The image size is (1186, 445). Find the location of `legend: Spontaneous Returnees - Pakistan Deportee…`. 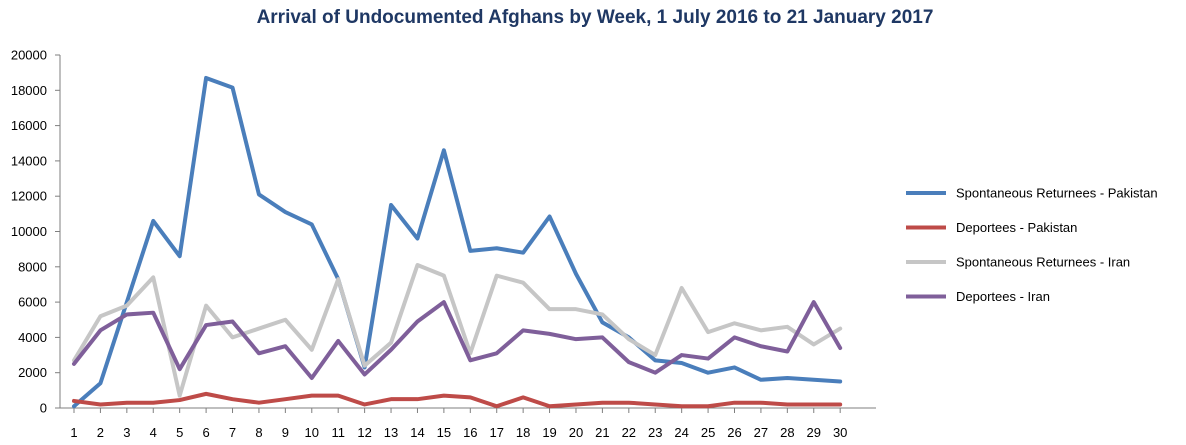

legend: Spontaneous Returnees - Pakistan Deportee… is located at coordinates (1032, 245).